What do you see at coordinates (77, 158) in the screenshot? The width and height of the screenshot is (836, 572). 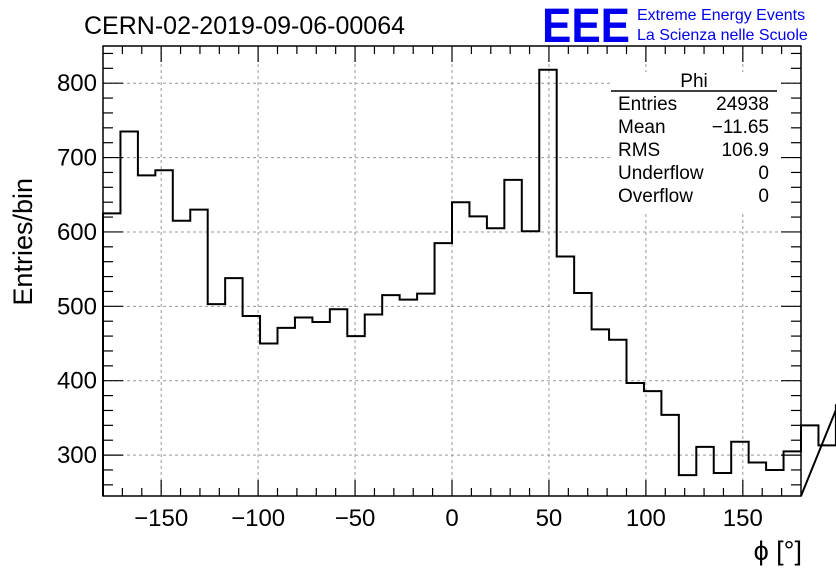 I see `y-tick-label: 700` at bounding box center [77, 158].